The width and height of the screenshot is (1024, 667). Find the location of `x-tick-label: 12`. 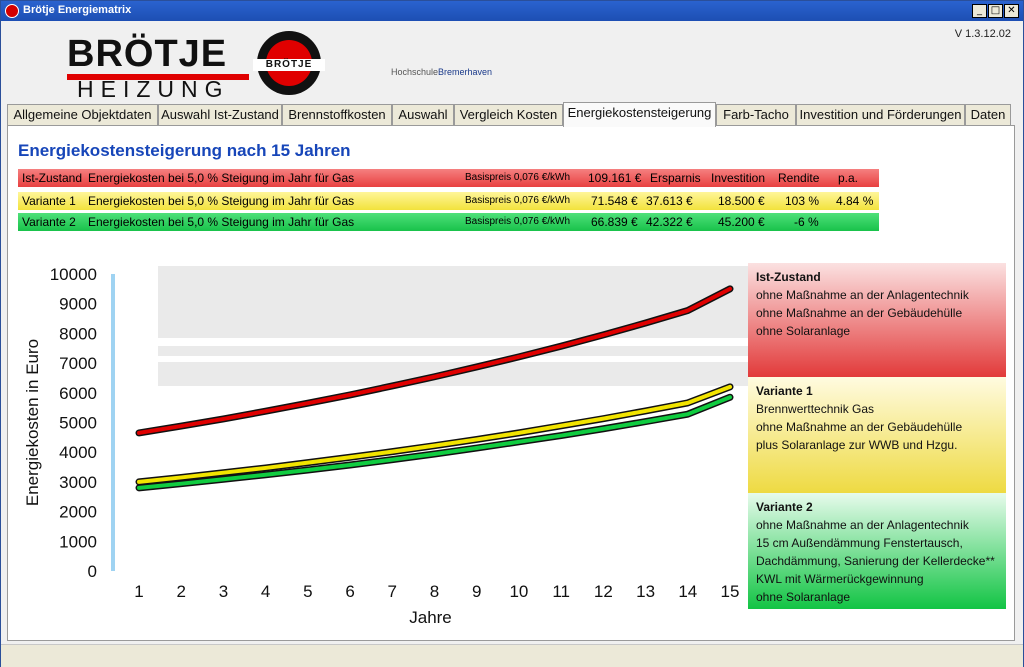

x-tick-label: 12 is located at coordinates (603, 591).